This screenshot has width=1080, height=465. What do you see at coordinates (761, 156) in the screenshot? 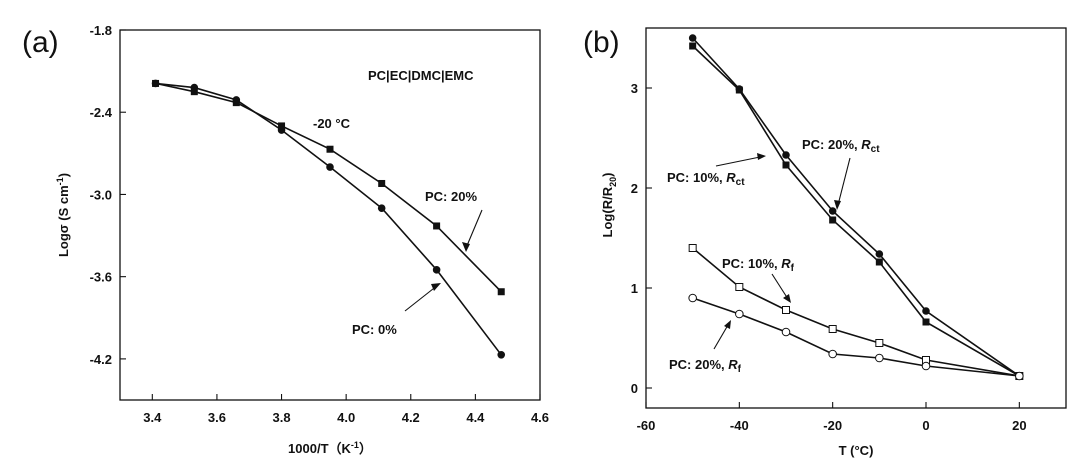
I see `arrow-pc10-rct-head` at bounding box center [761, 156].